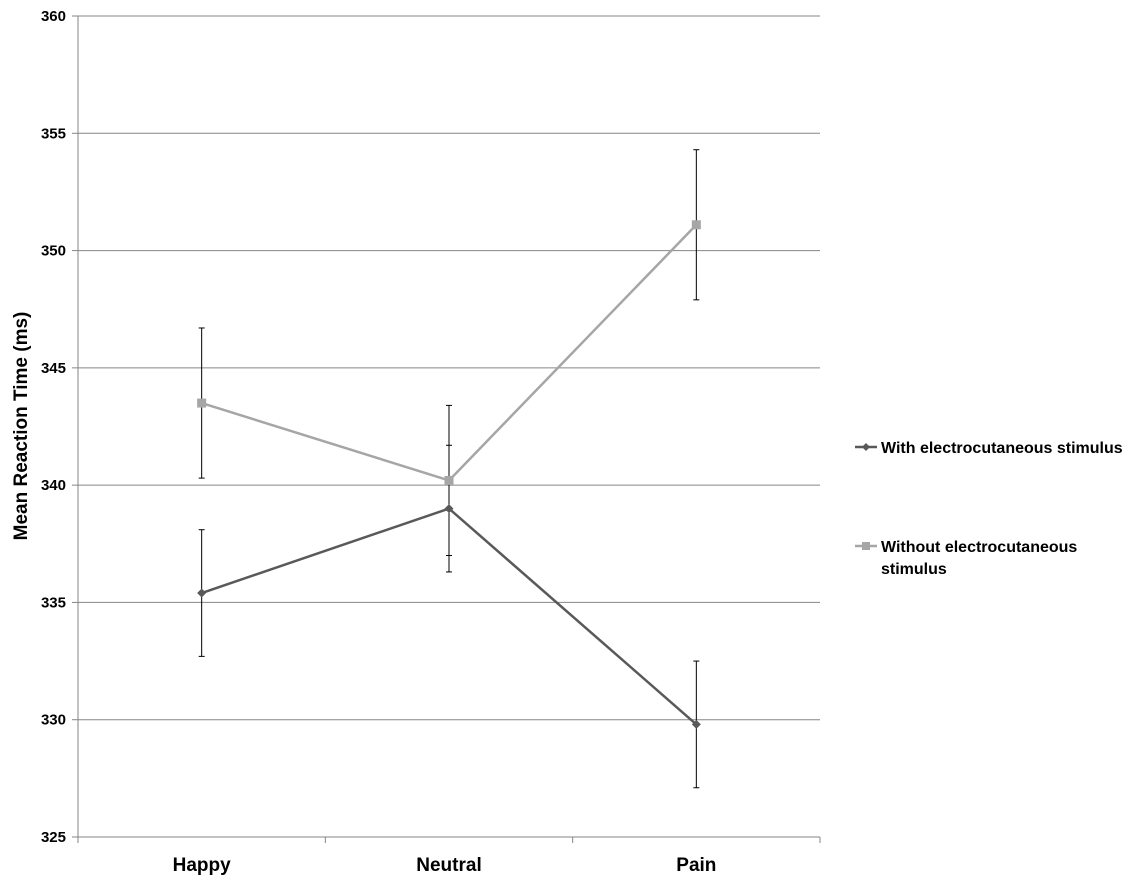 This screenshot has width=1137, height=881. Describe the element at coordinates (53, 368) in the screenshot. I see `y-tick-label: 345` at that location.